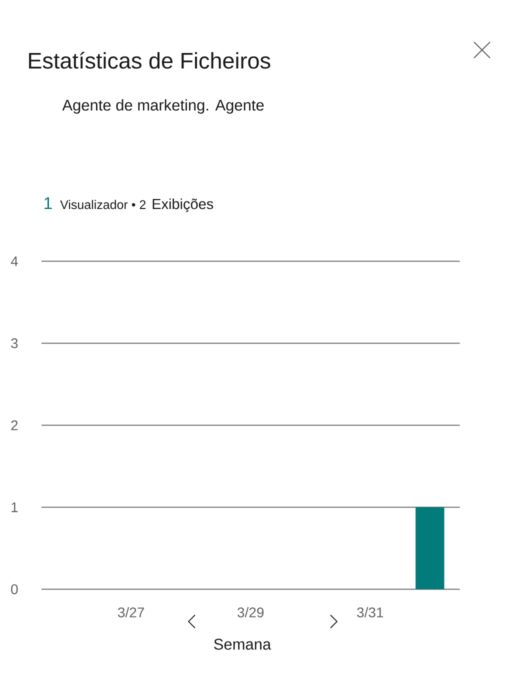 This screenshot has width=525, height=677. Describe the element at coordinates (14, 343) in the screenshot. I see `y-tick-label: 3` at that location.